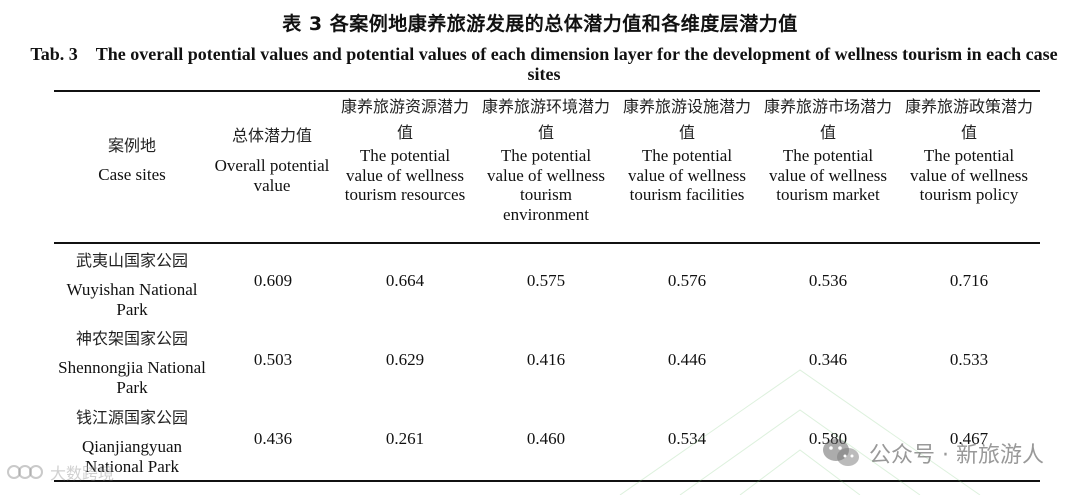 The height and width of the screenshot is (495, 1080). Describe the element at coordinates (969, 359) in the screenshot. I see `value-policy: 0.533` at that location.